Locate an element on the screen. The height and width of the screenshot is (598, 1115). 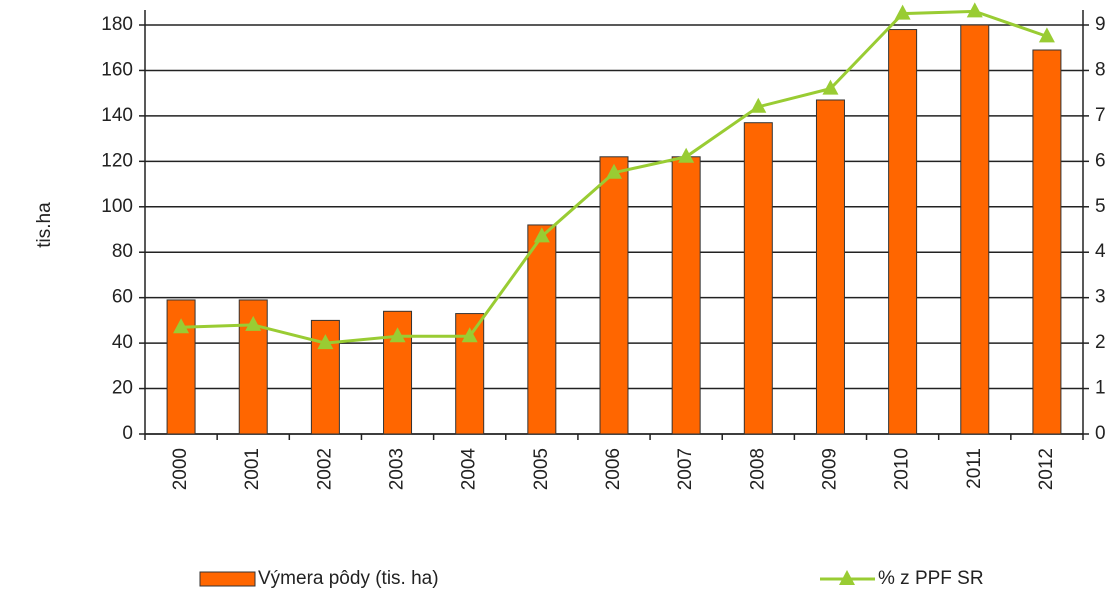
y-tick-label: 100 is located at coordinates (117, 206).